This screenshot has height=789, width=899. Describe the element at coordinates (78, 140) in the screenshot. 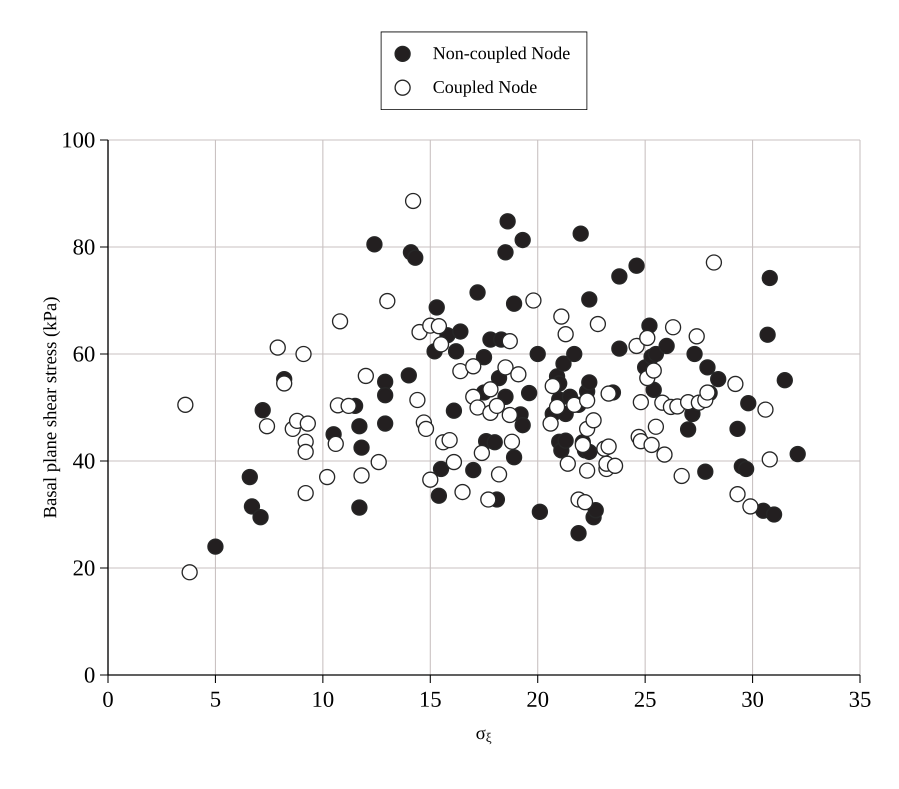

I see `y-tick-label: 100` at that location.